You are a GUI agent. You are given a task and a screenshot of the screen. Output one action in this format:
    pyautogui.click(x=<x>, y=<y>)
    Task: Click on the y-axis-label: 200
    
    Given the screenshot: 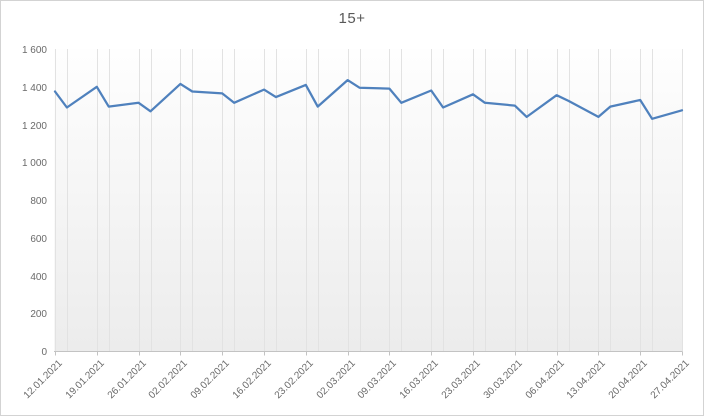 What is the action you would take?
    pyautogui.click(x=38, y=315)
    